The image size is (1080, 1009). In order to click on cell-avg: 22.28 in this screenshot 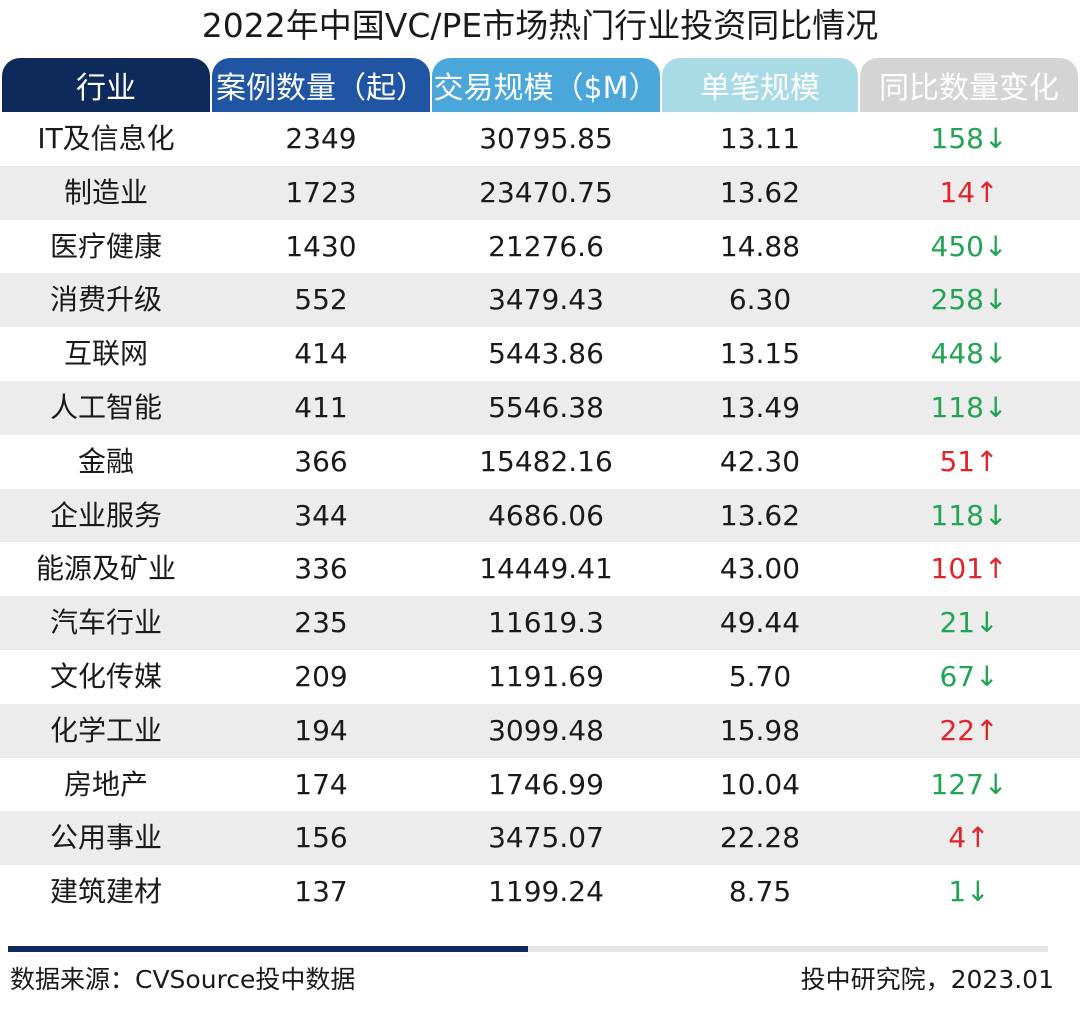, I will do `click(760, 838)`.